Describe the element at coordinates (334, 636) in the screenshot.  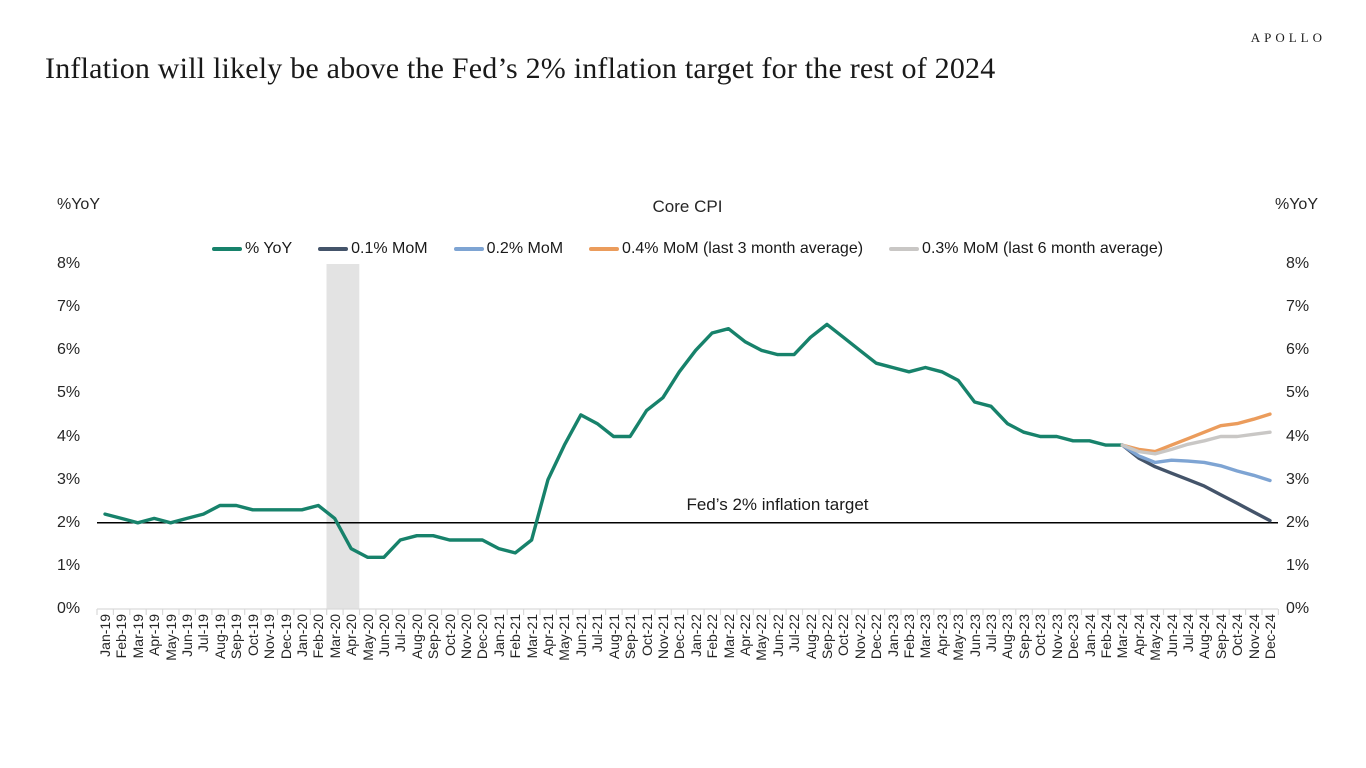
I see `x-axis-tick-label: Mar-20` at that location.